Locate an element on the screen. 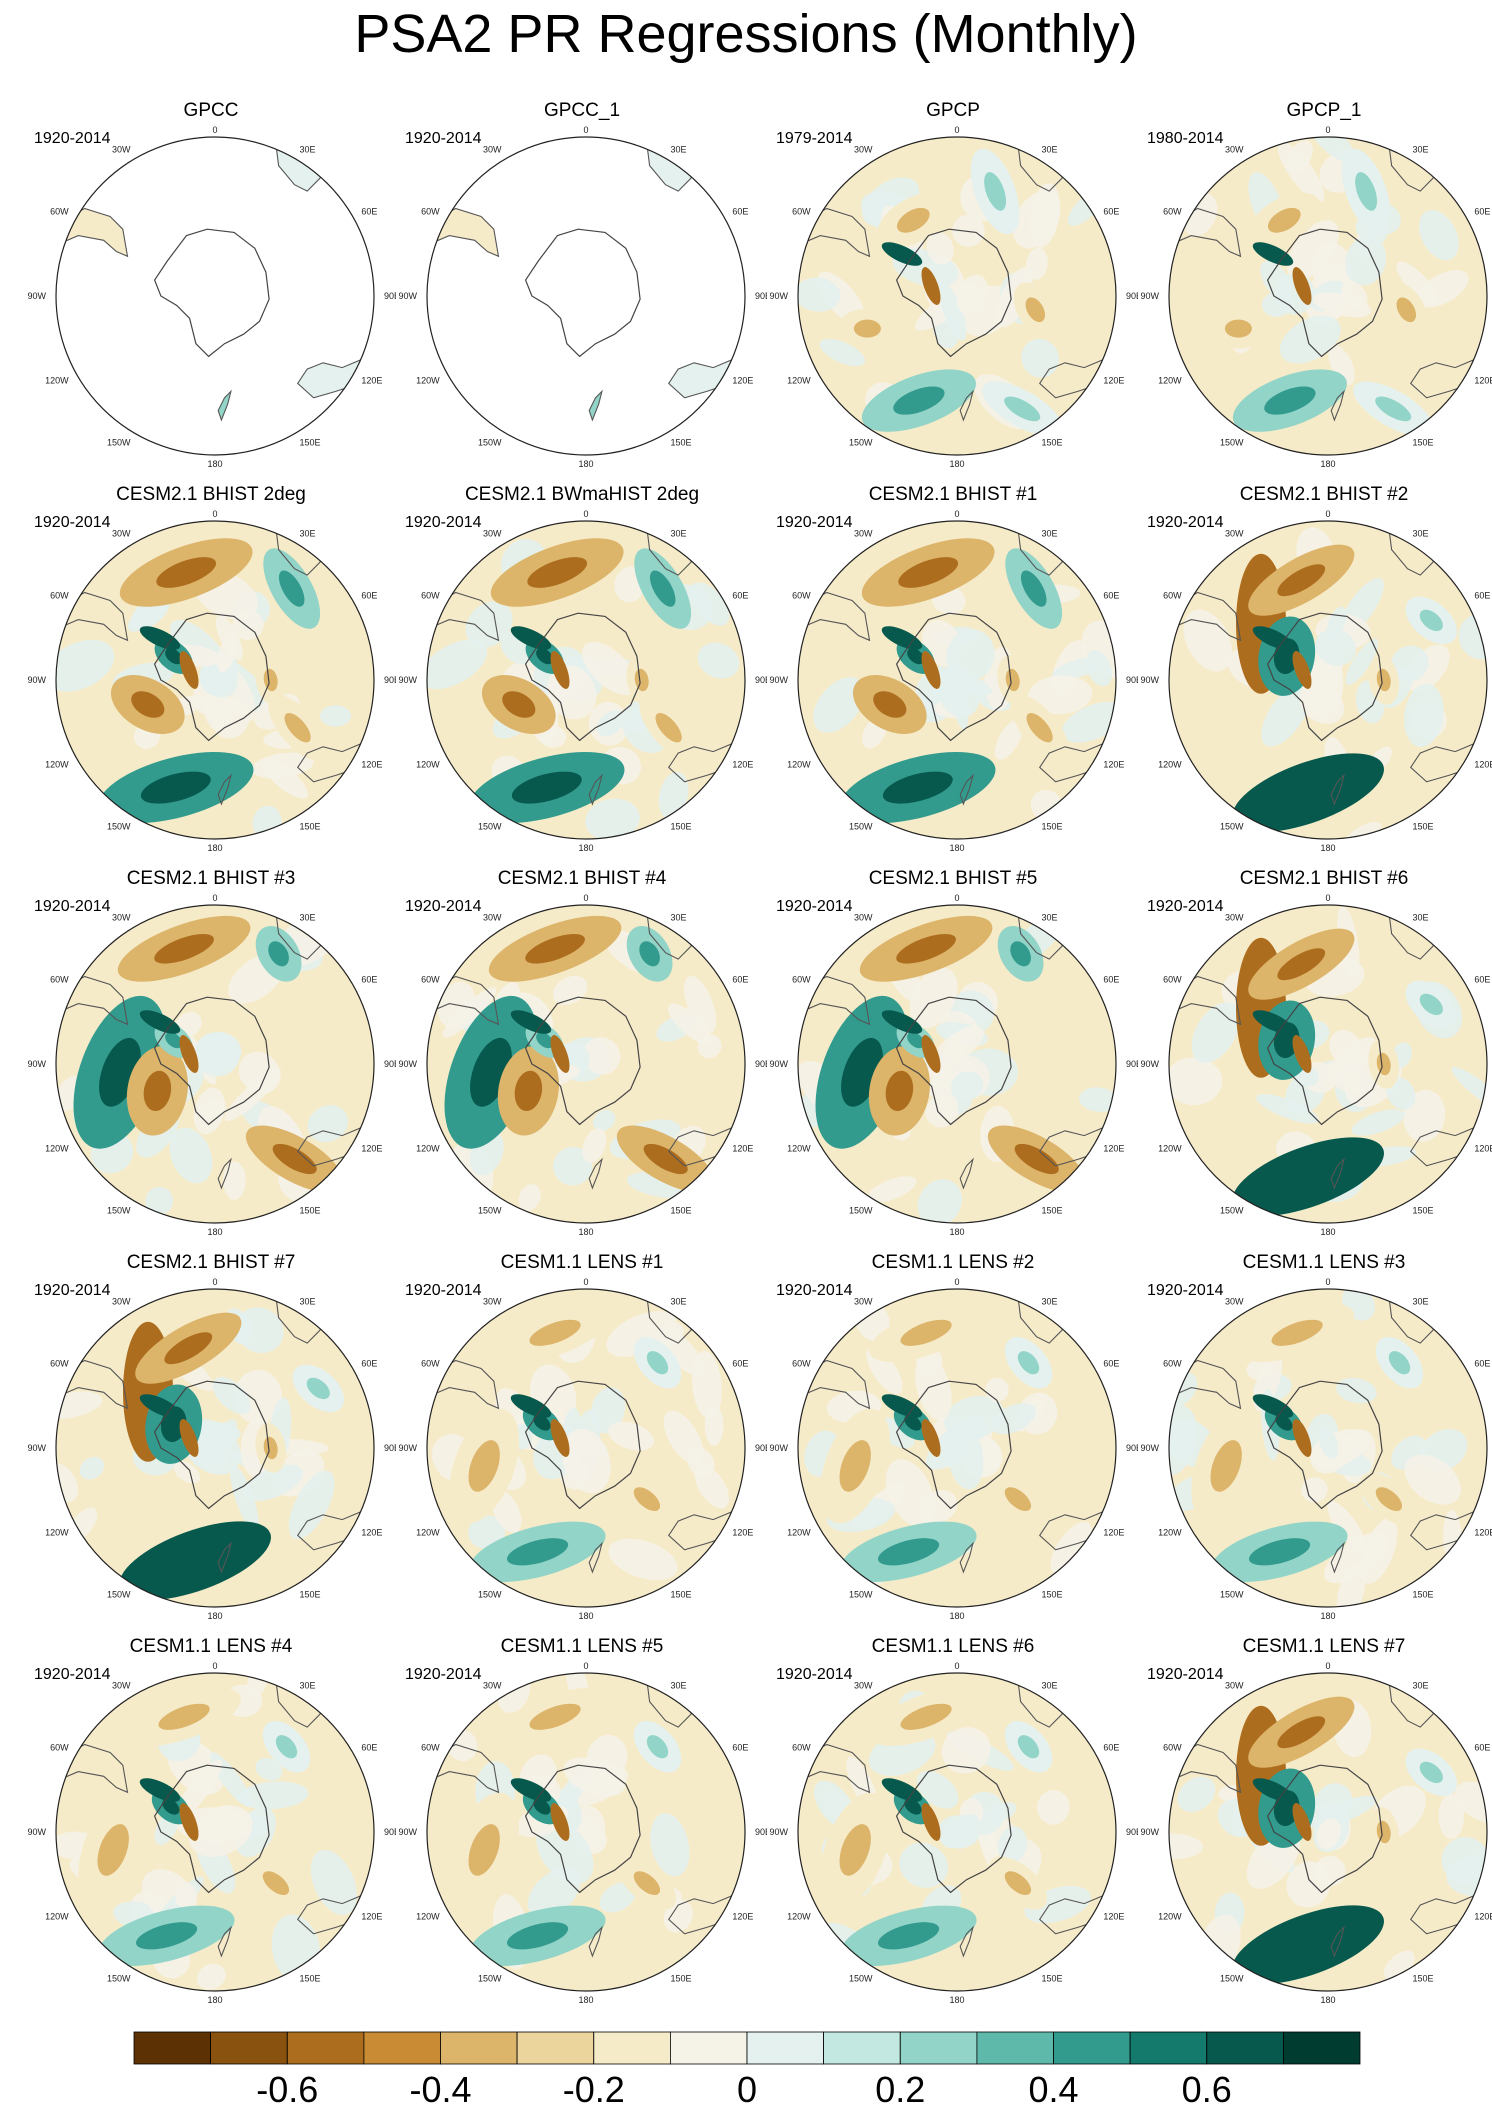  panel-title: CESM2.1 BHIST #2 is located at coordinates (1324, 494).